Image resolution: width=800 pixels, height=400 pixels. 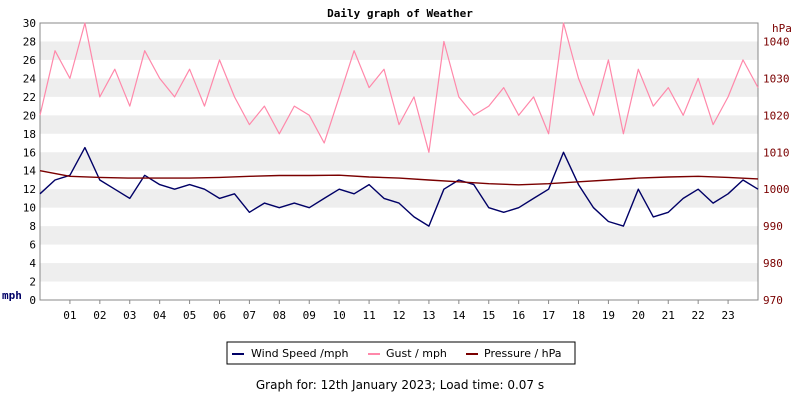 I want to click on y-right-tick-label: 1000, so click(x=776, y=189).